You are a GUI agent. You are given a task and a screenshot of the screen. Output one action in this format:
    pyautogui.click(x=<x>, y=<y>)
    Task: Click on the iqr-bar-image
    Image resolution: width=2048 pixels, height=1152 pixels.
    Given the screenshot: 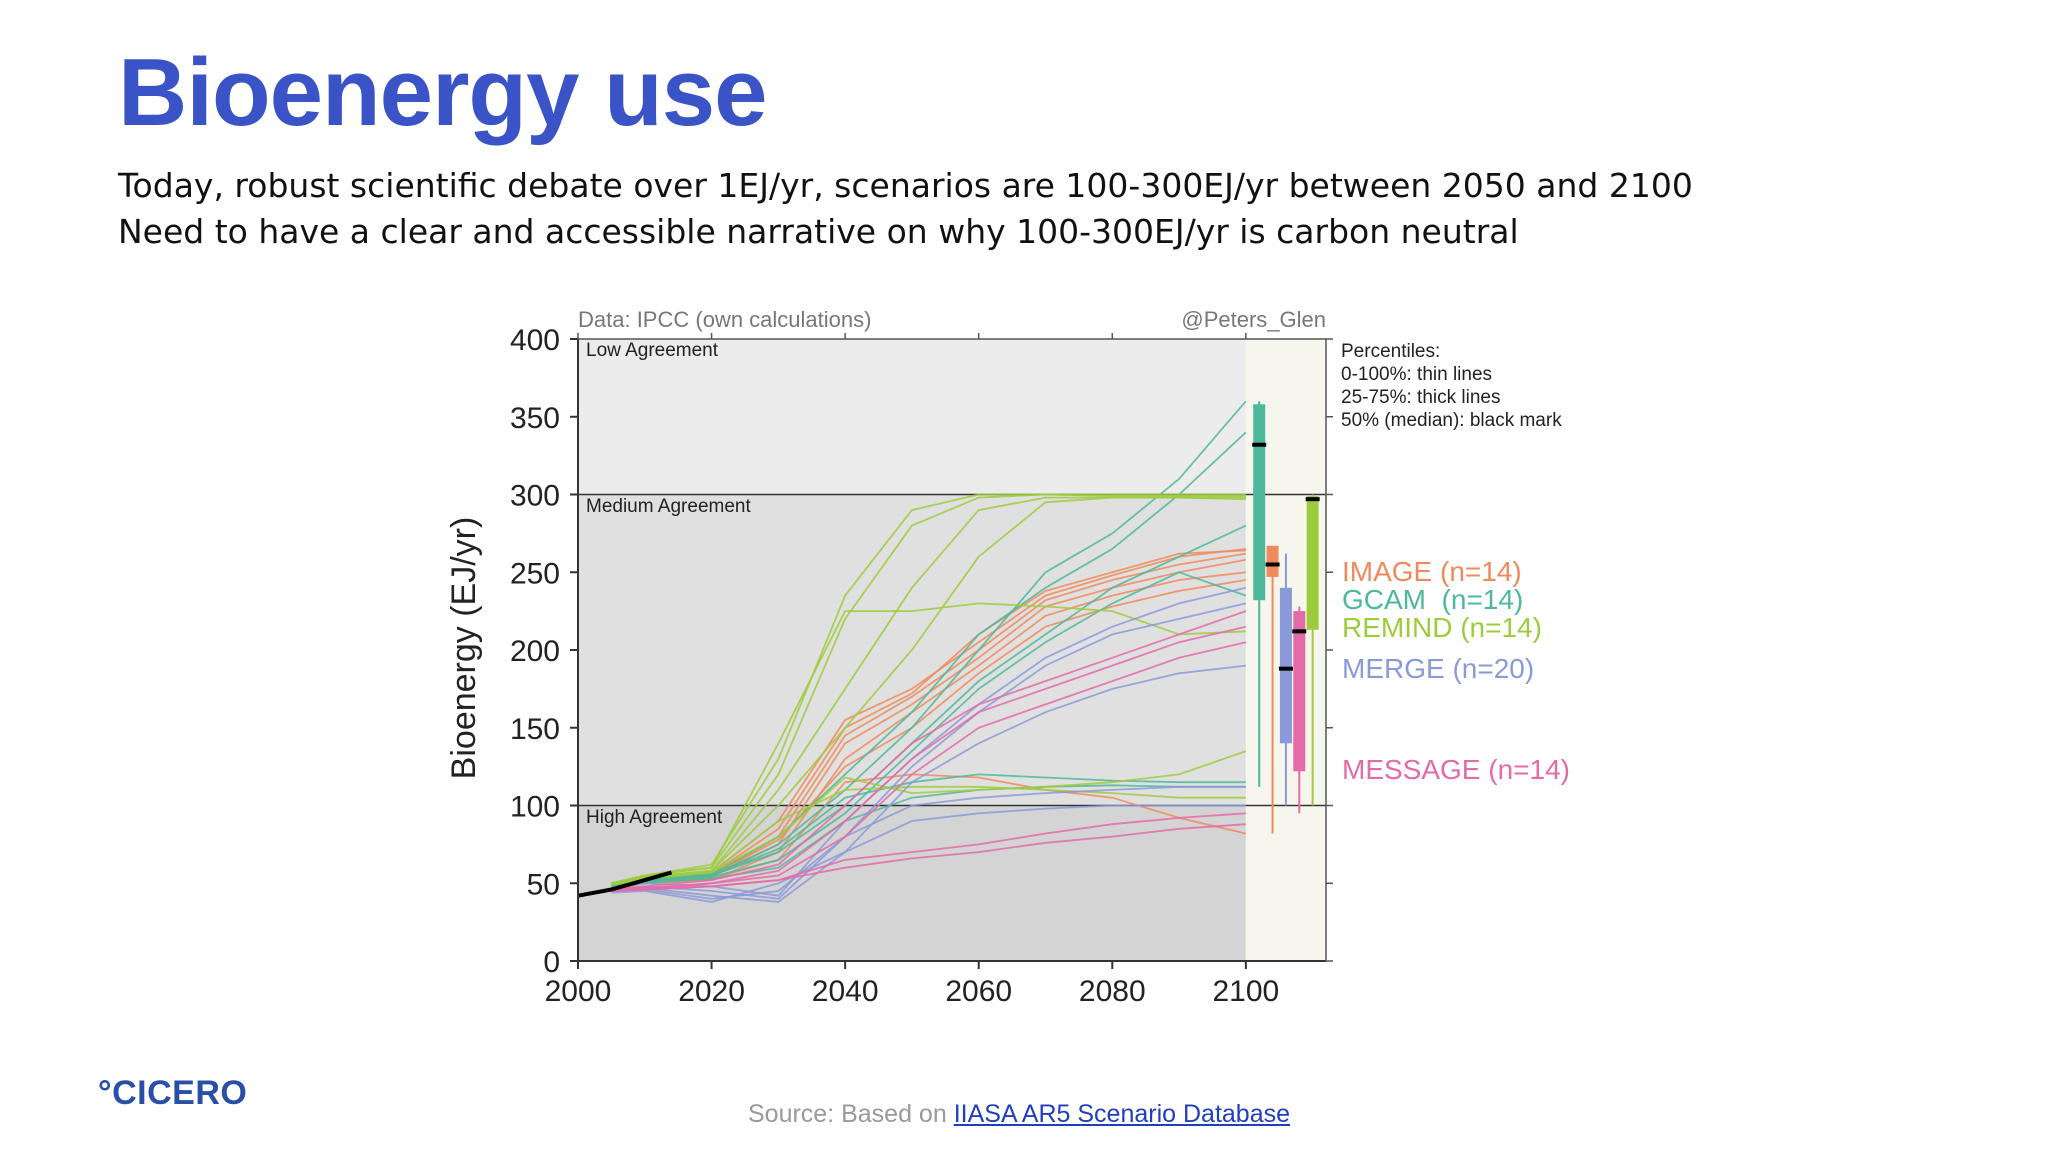 What is the action you would take?
    pyautogui.click(x=1272, y=561)
    